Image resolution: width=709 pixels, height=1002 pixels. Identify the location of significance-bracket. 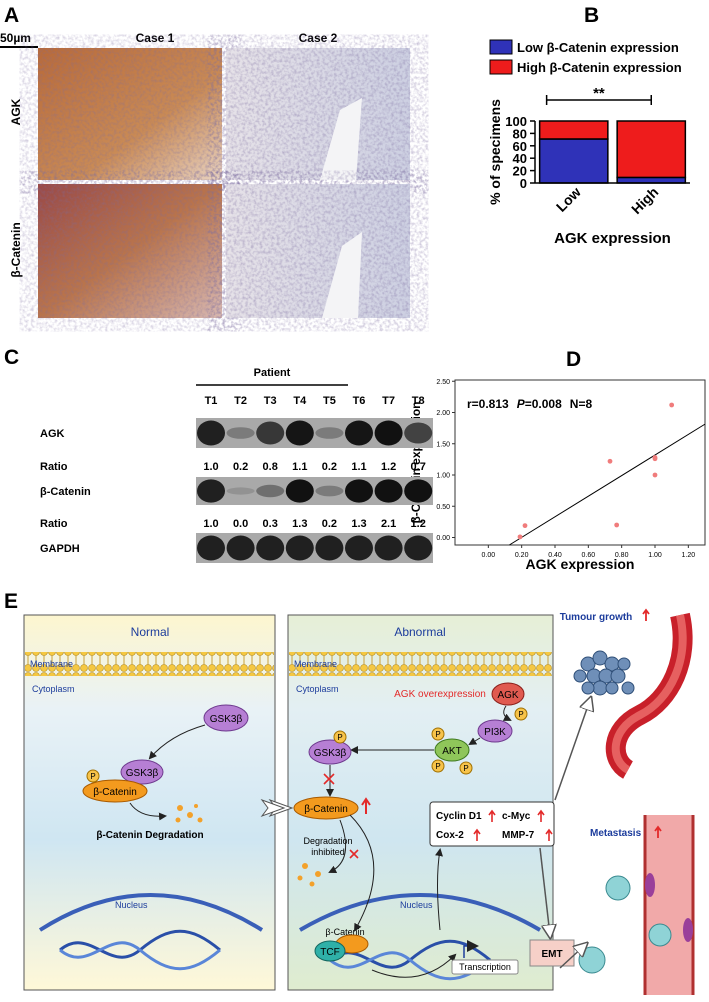
(598, 100).